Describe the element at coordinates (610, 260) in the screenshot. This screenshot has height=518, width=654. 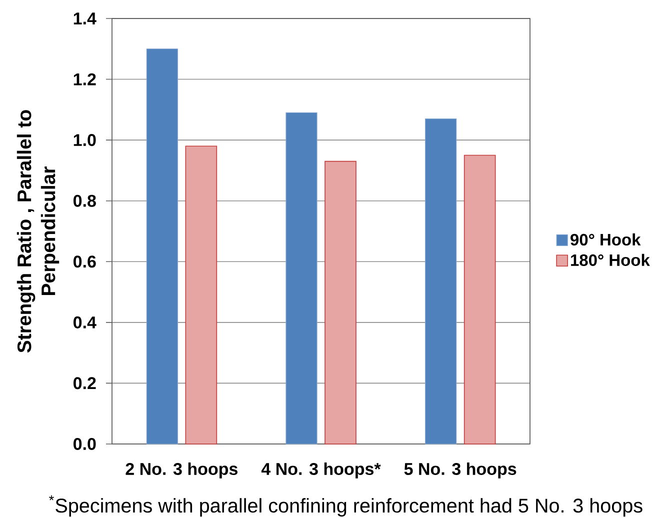
I see `legend-label: 180° Hook` at that location.